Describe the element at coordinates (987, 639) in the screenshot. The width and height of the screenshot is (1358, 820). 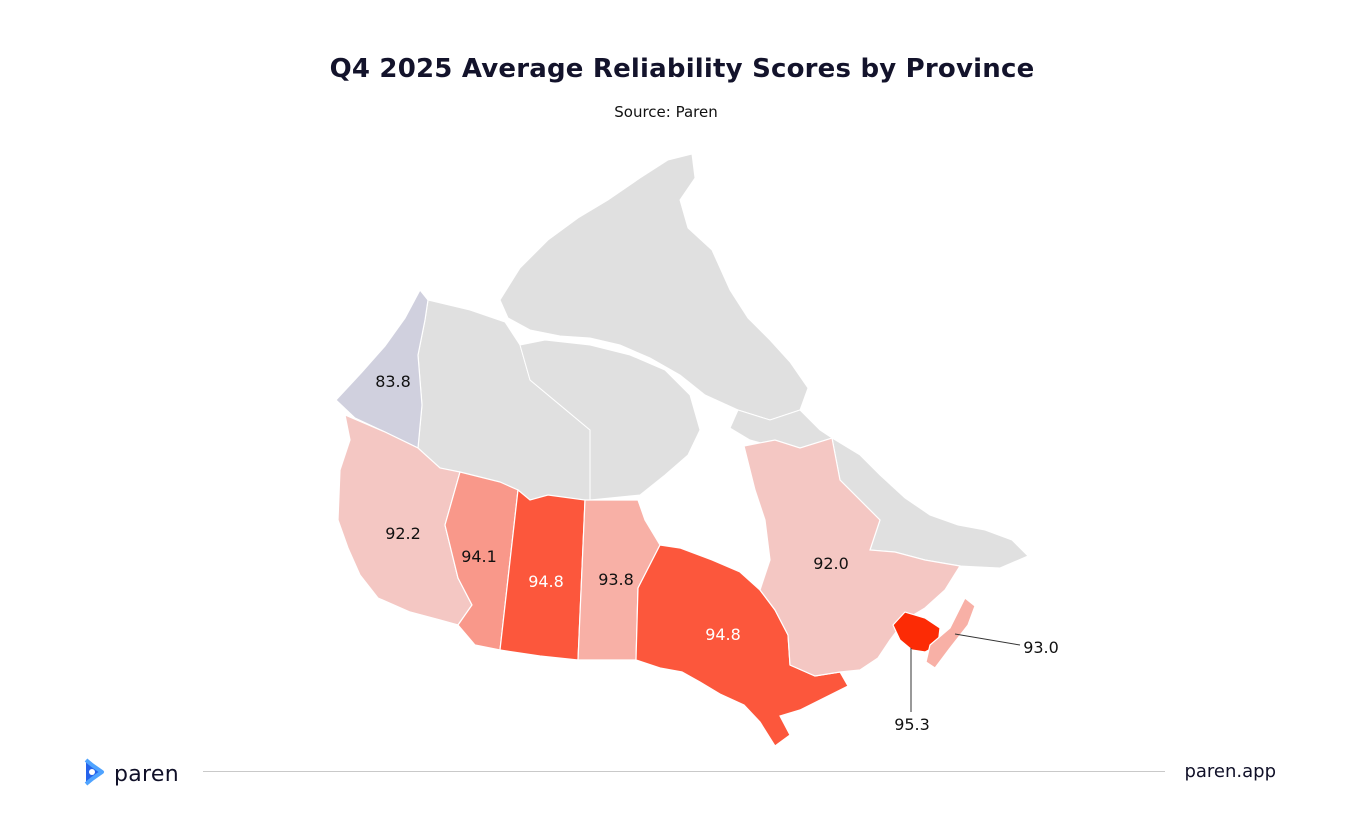
I see `leader-line-nova-scotia` at that location.